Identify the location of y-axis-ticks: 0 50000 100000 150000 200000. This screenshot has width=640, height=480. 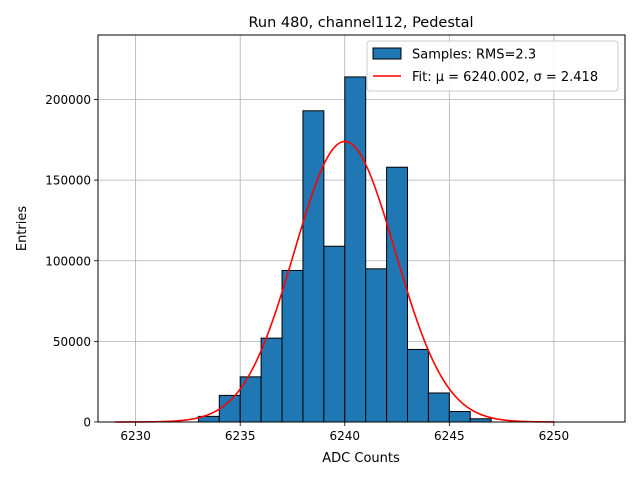
(71, 261).